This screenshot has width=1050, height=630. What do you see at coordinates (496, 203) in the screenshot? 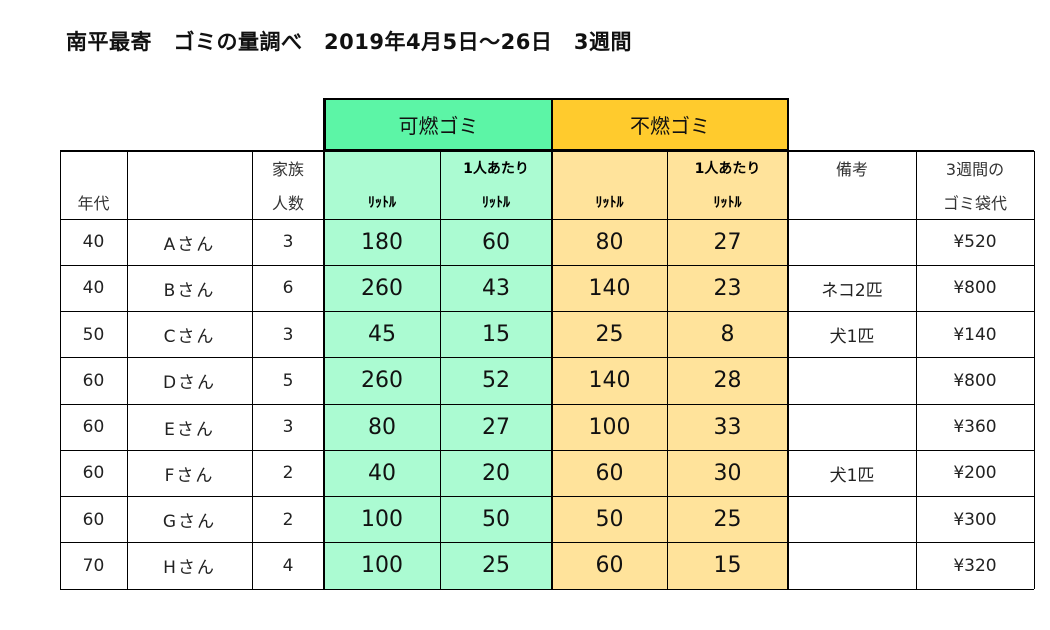
I see `header-burnable-per-person-liter: ﾘｯﾄﾙ` at bounding box center [496, 203].